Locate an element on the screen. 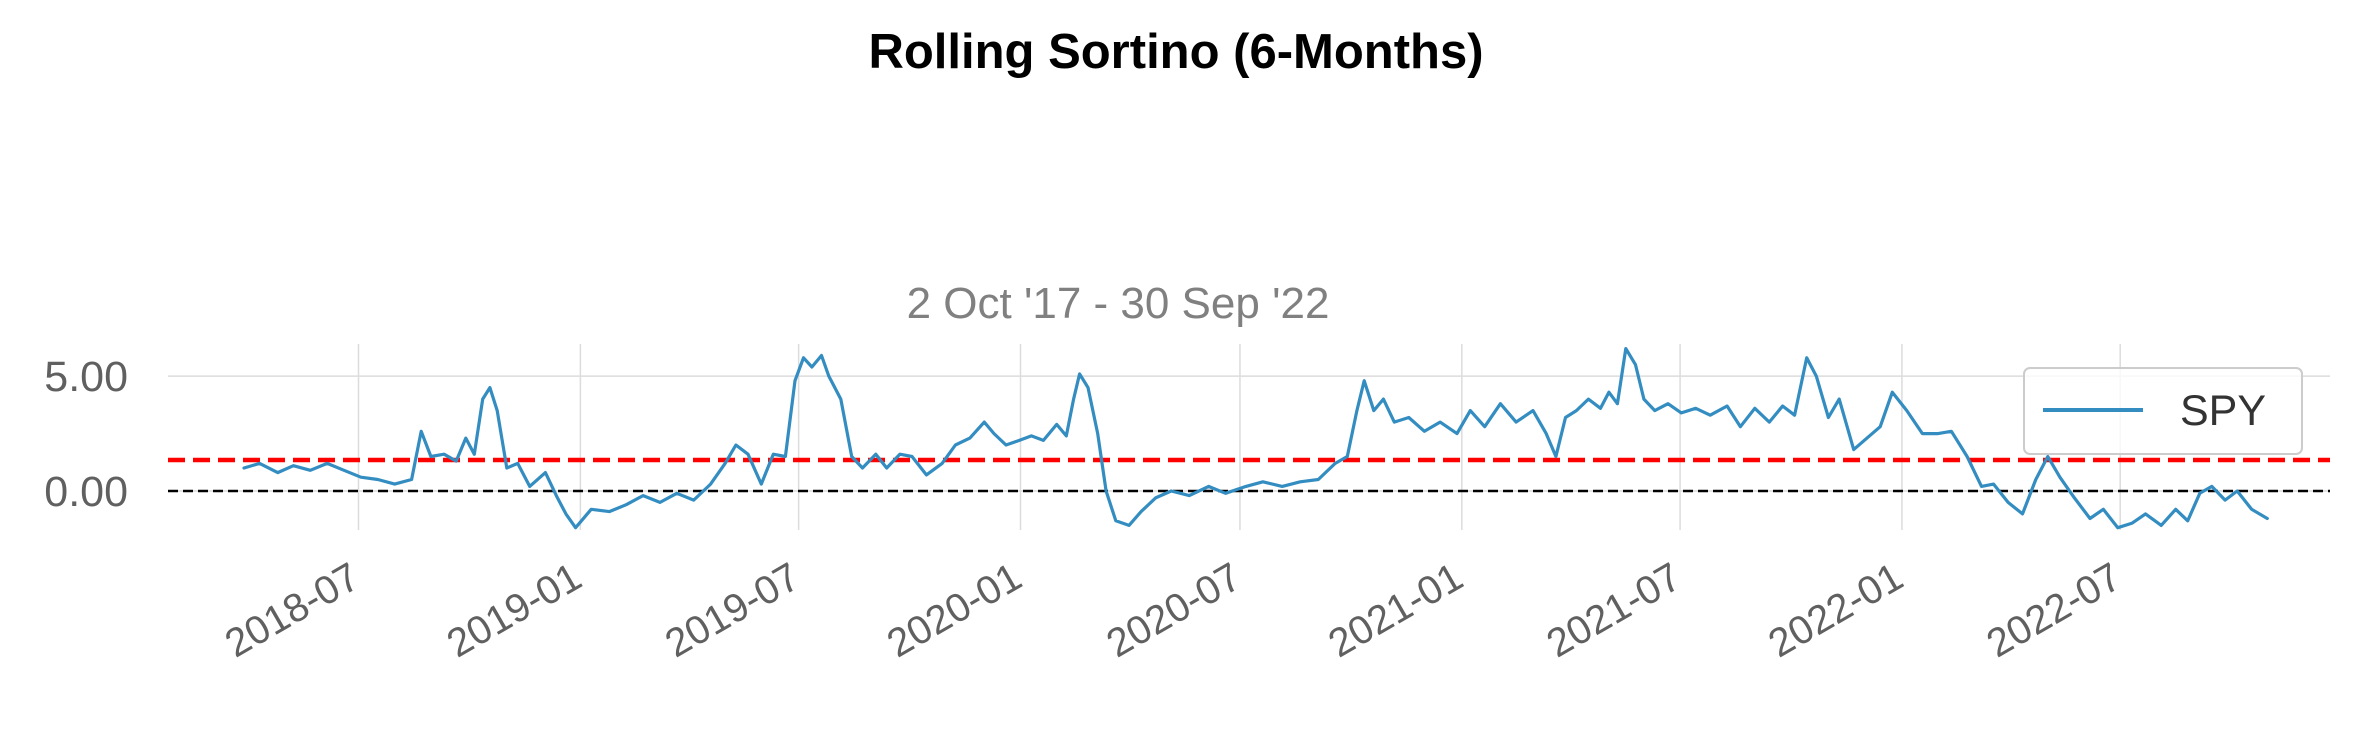 The width and height of the screenshot is (2353, 732). x-tick-label: 2022-07 is located at coordinates (2054, 611).